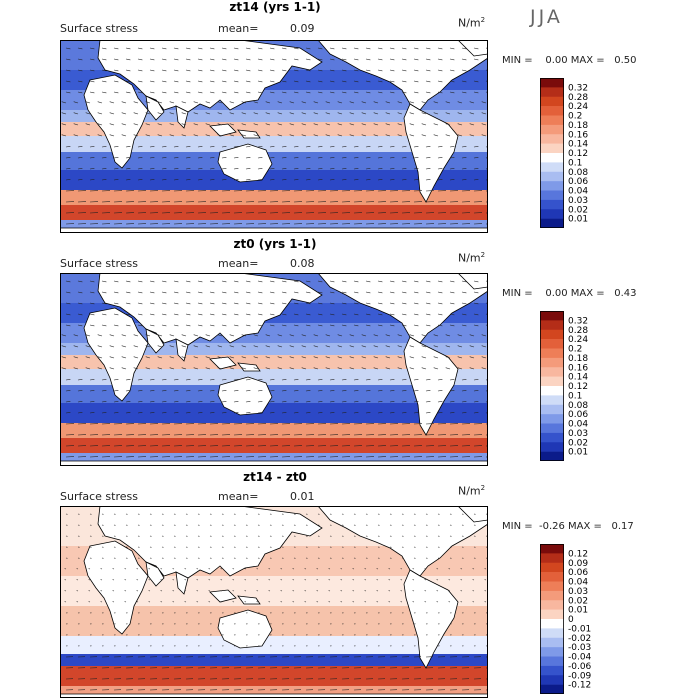  I want to click on colorbar-tick-label: -0.12, so click(579, 686).